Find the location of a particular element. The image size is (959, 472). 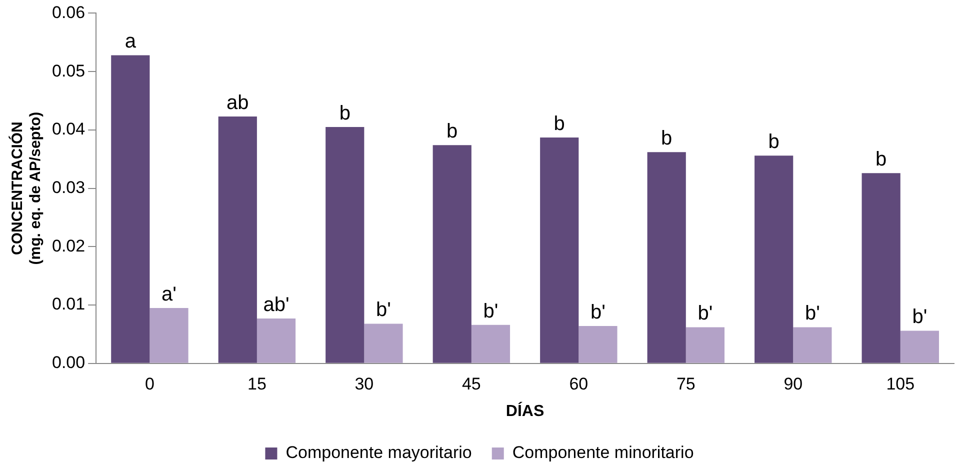

x-axis-title: DÍAS is located at coordinates (525, 410).